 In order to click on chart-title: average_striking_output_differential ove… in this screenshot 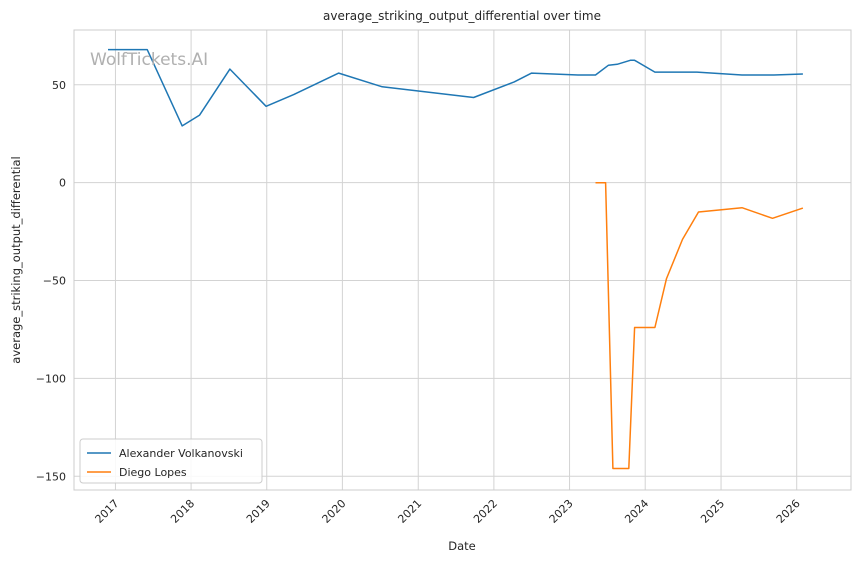, I will do `click(462, 16)`.